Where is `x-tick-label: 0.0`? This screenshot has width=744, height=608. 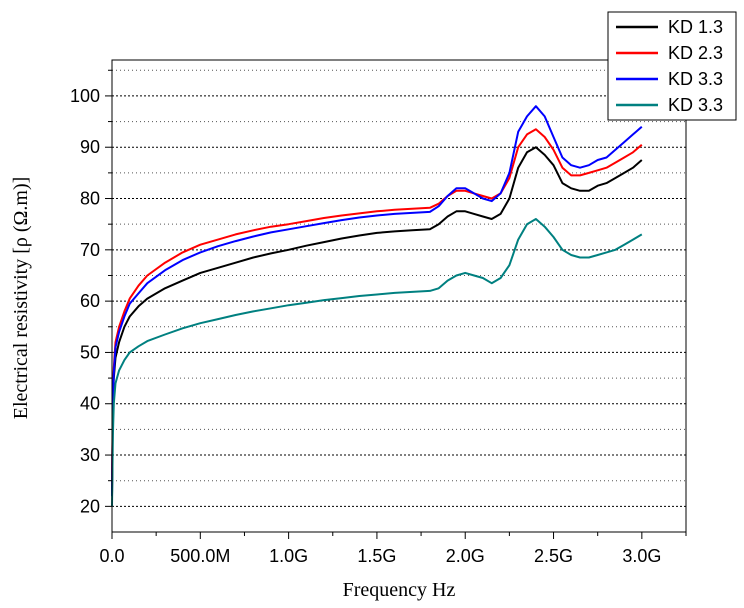
x-tick-label: 0.0 is located at coordinates (111, 556).